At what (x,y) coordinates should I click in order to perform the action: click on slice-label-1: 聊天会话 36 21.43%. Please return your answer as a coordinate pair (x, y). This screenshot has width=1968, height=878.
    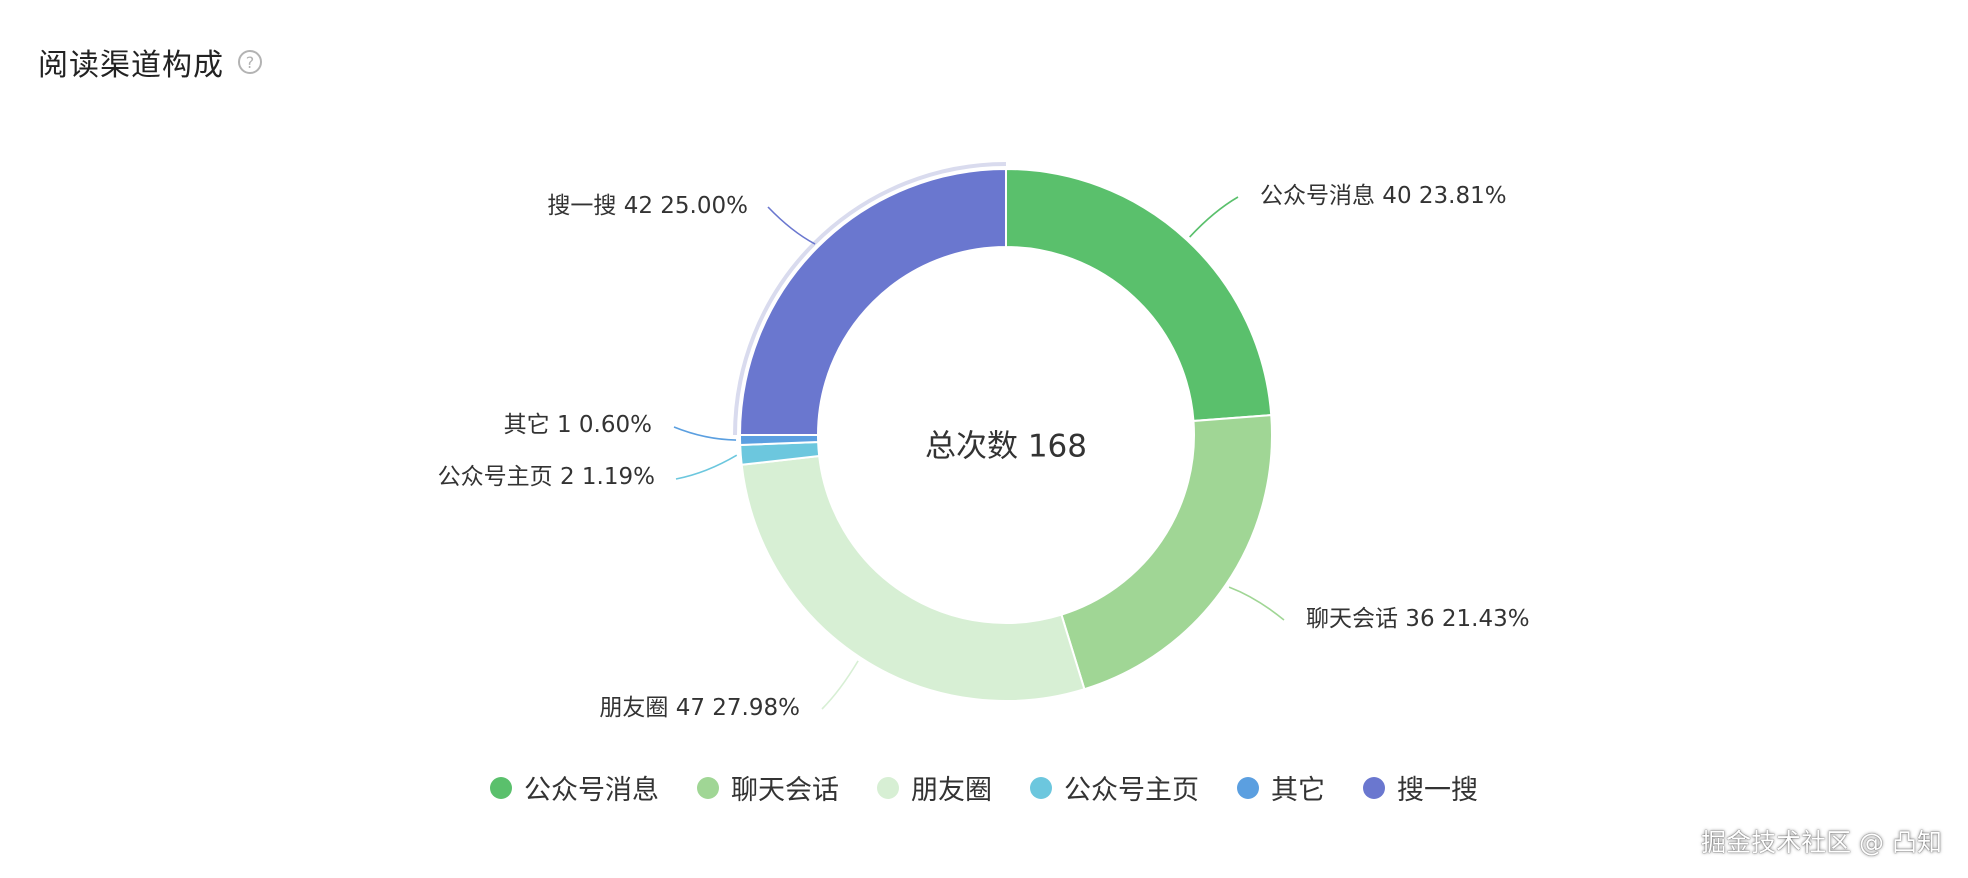
    Looking at the image, I should click on (1418, 619).